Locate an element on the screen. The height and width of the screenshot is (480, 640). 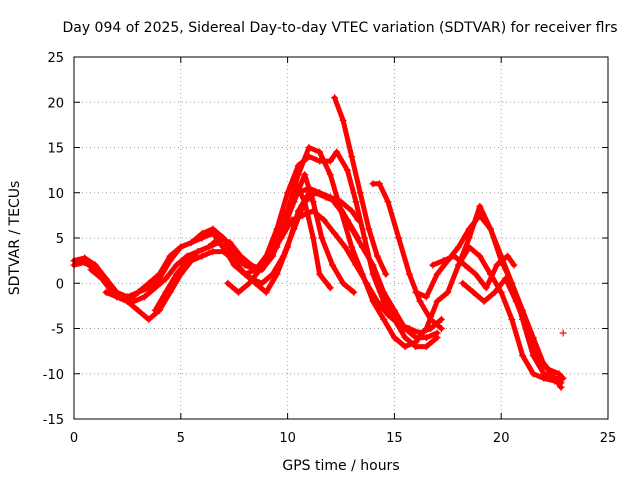
y-tick-label: 10 is located at coordinates (55, 194).